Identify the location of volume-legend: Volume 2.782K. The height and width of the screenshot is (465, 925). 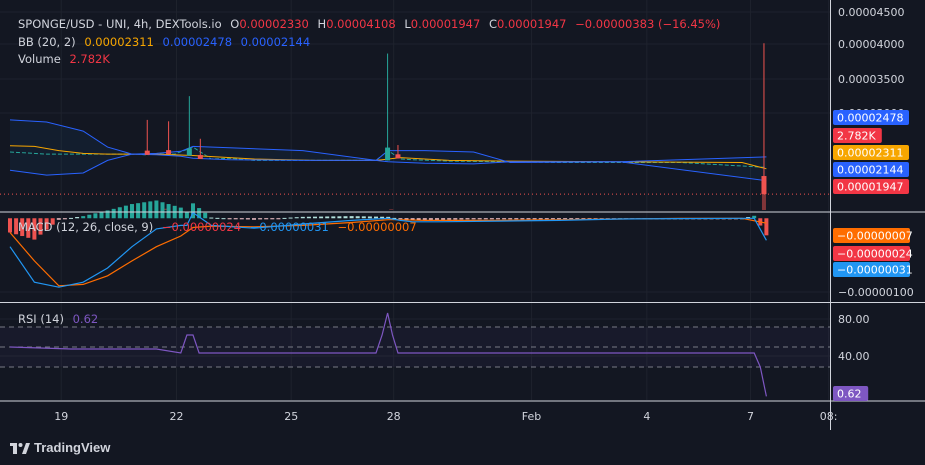
(66, 59).